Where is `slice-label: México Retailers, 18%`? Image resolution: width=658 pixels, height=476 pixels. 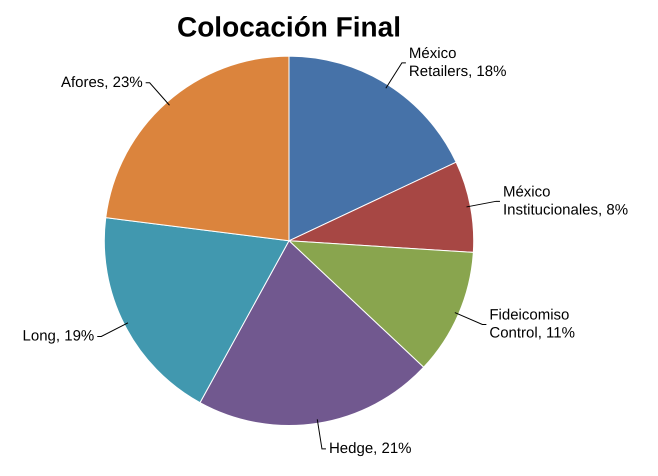
slice-label: México Retailers, 18% is located at coordinates (457, 62).